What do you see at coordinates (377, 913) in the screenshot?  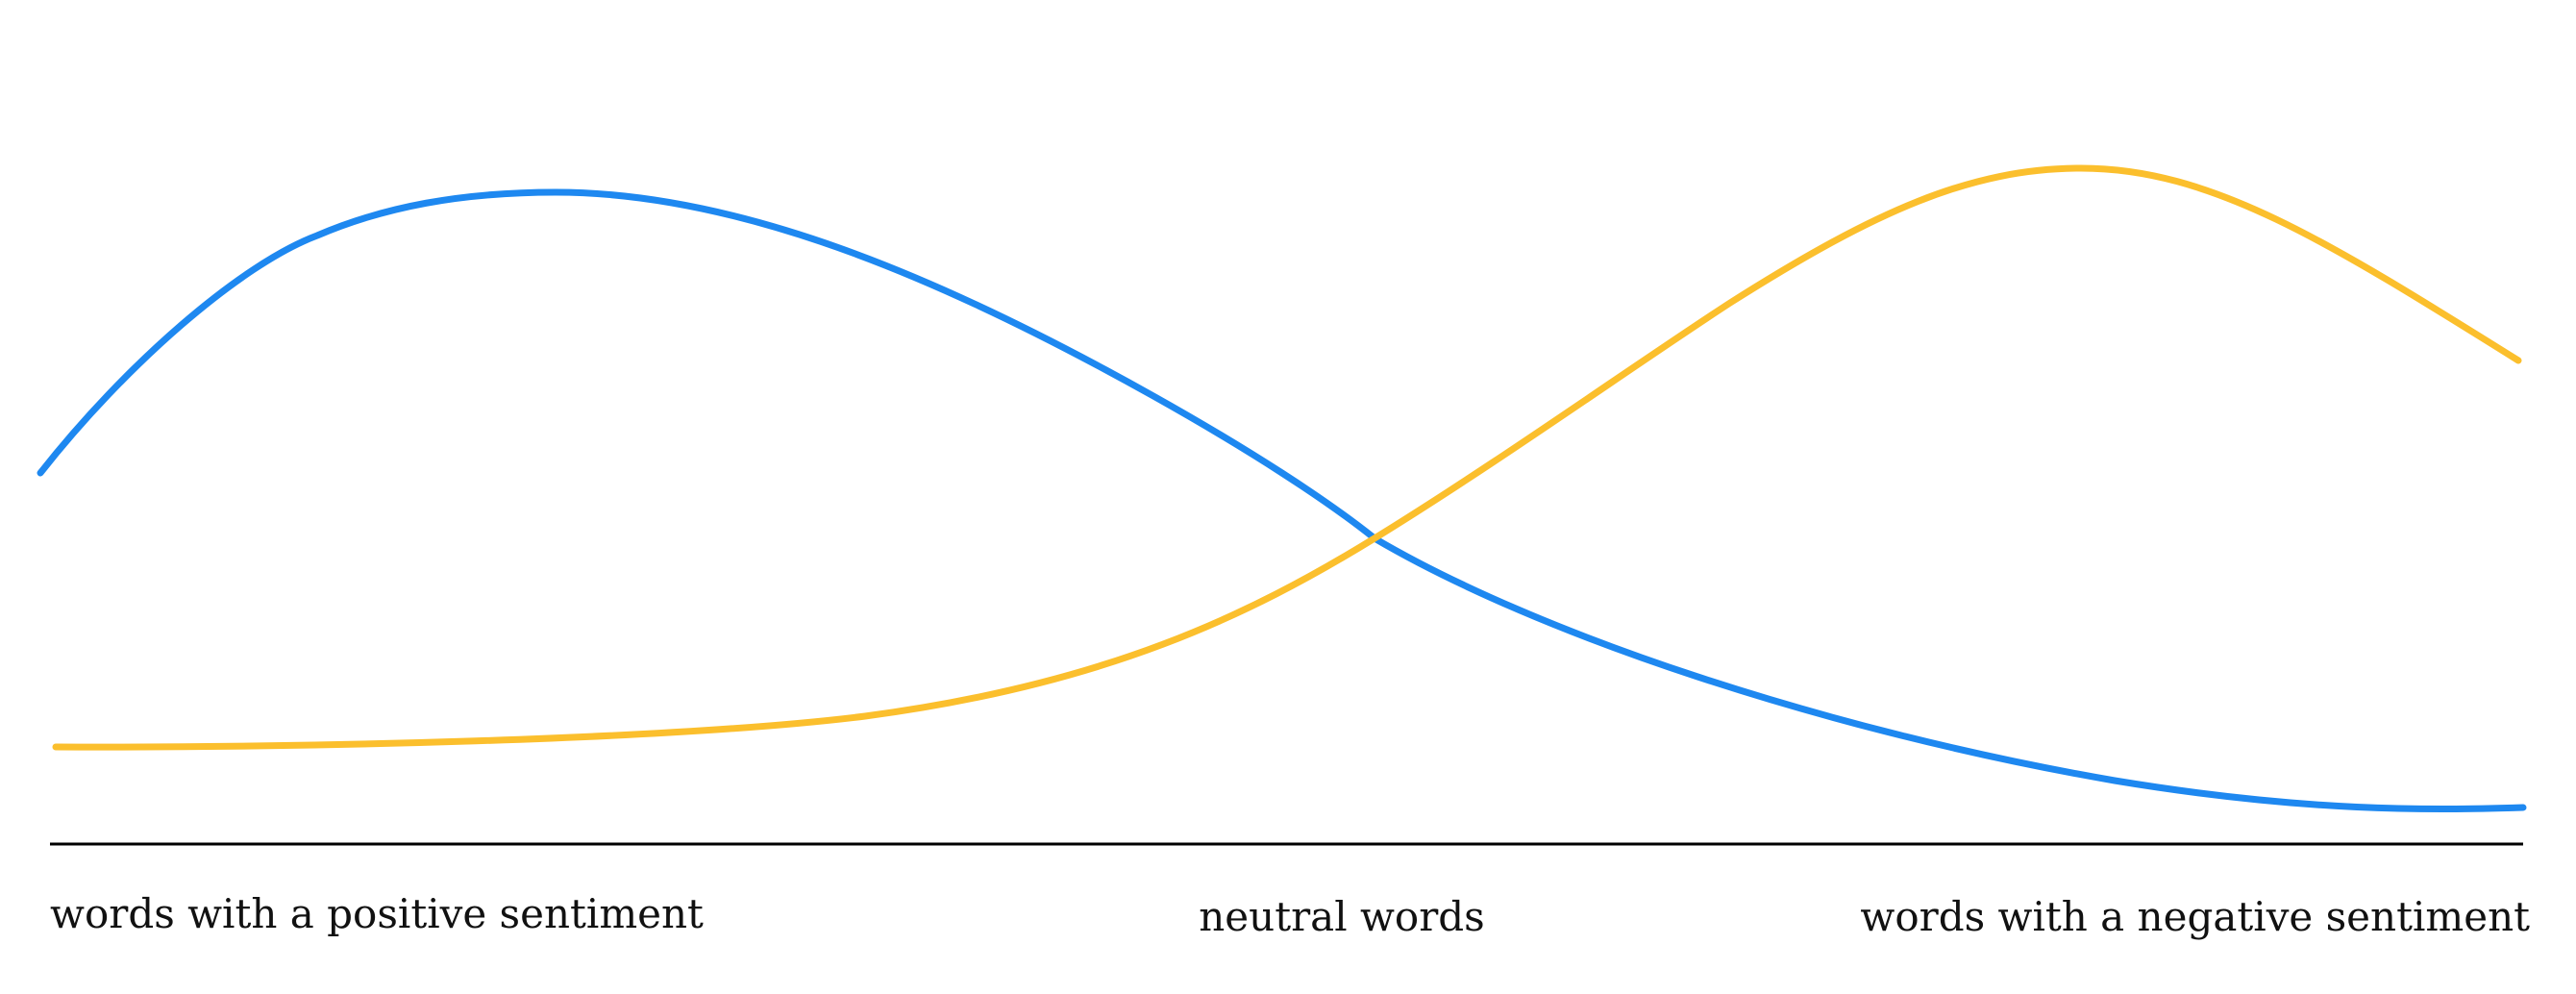 I see `label-positive-sentiment: words with a positive sentiment` at bounding box center [377, 913].